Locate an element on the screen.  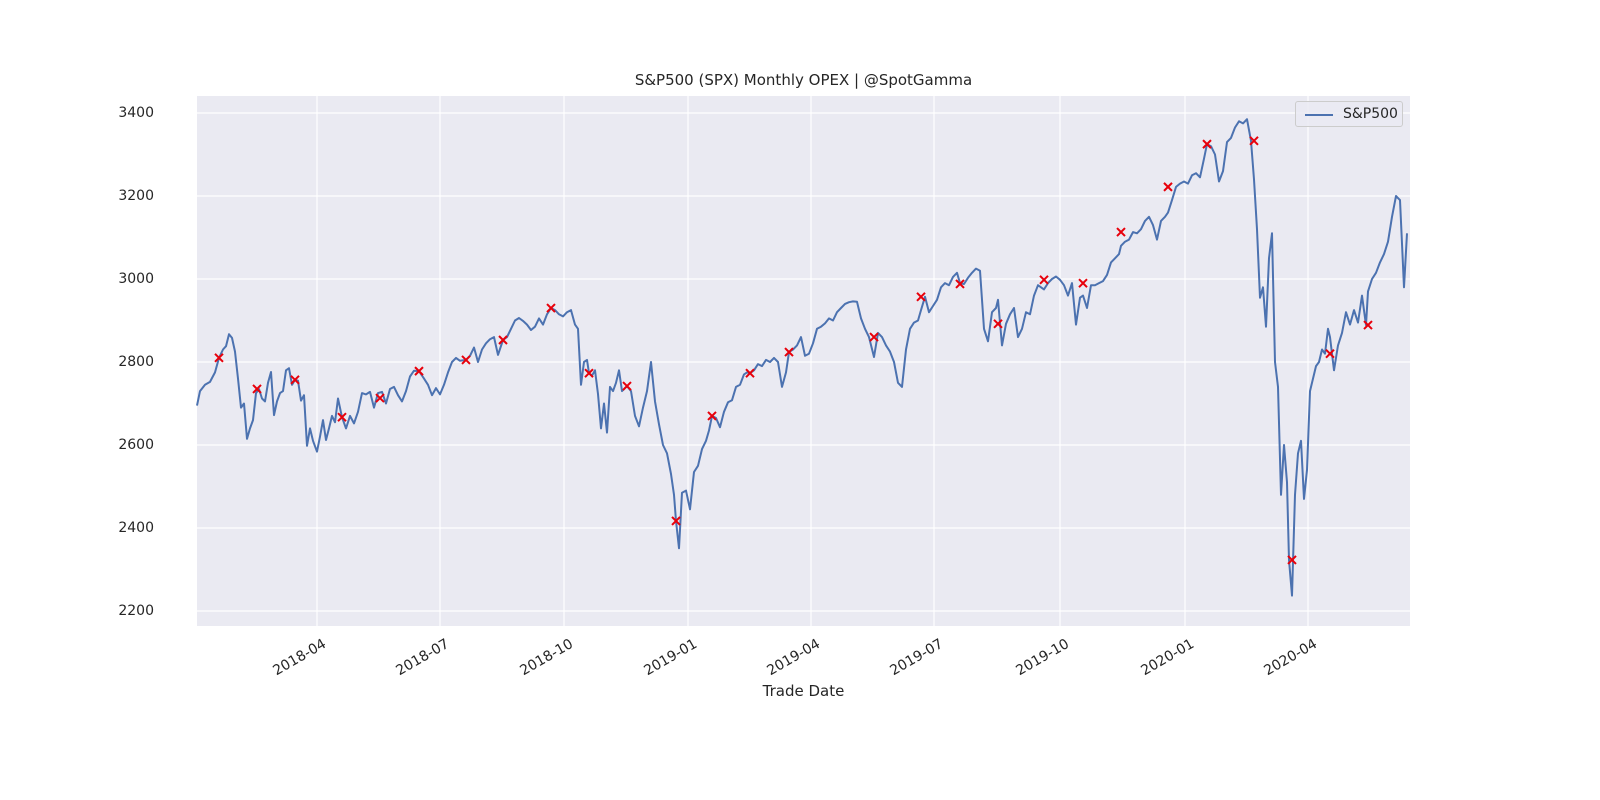
y-tick-label: 3400 is located at coordinates (136, 113).